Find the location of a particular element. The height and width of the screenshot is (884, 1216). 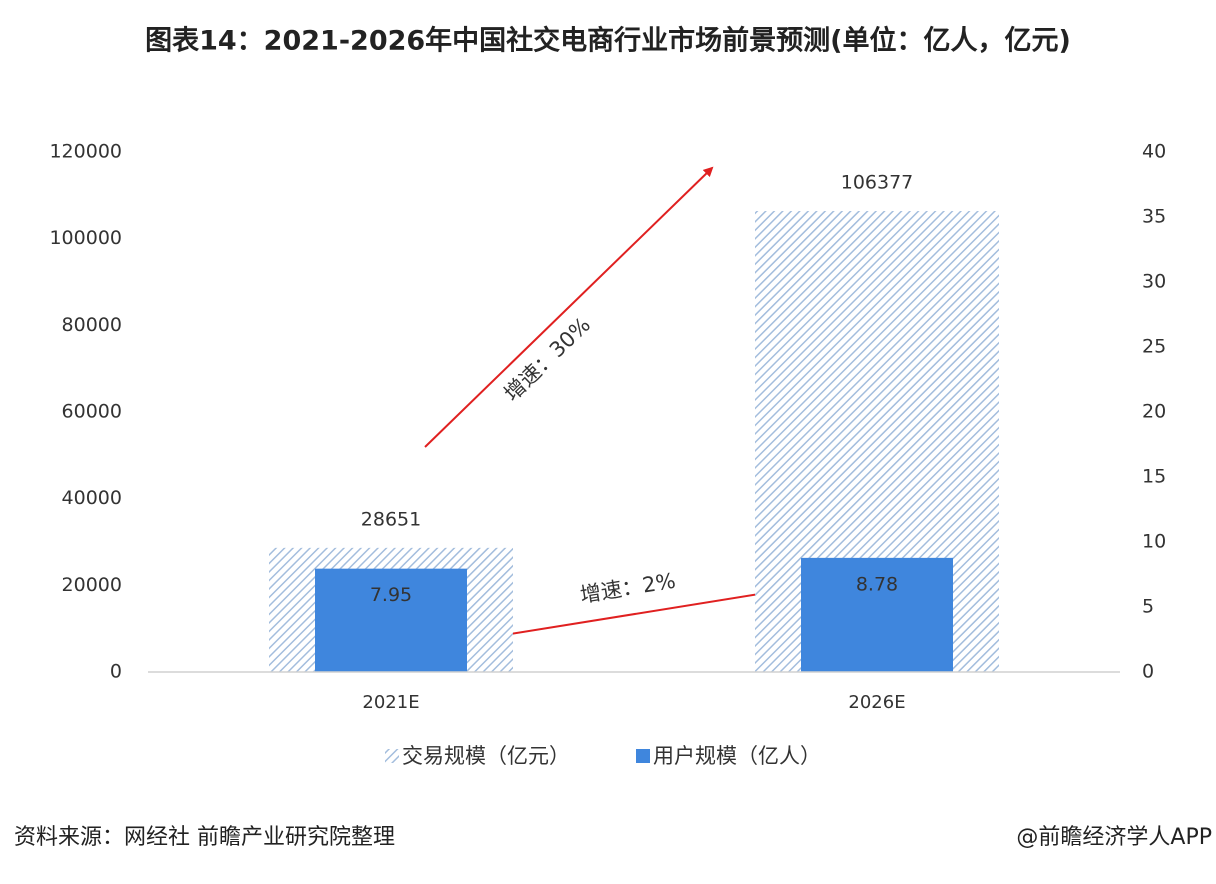

annotation: 增速：2% is located at coordinates (627, 588).